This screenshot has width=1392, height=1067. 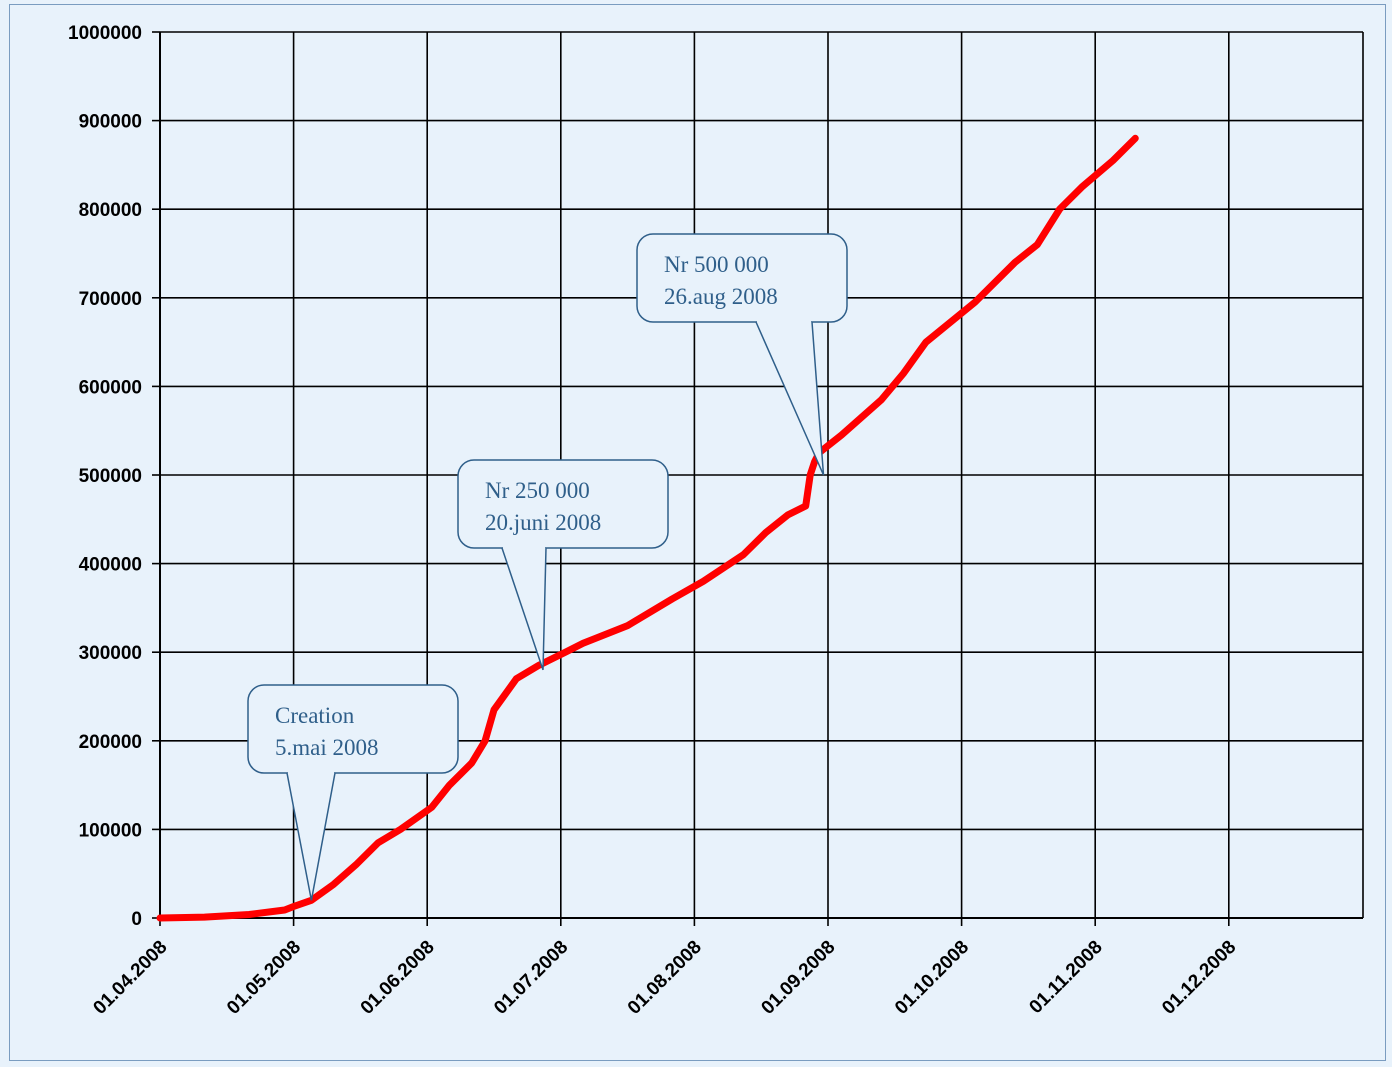 I want to click on y-tick-label: 100000, so click(x=110, y=830).